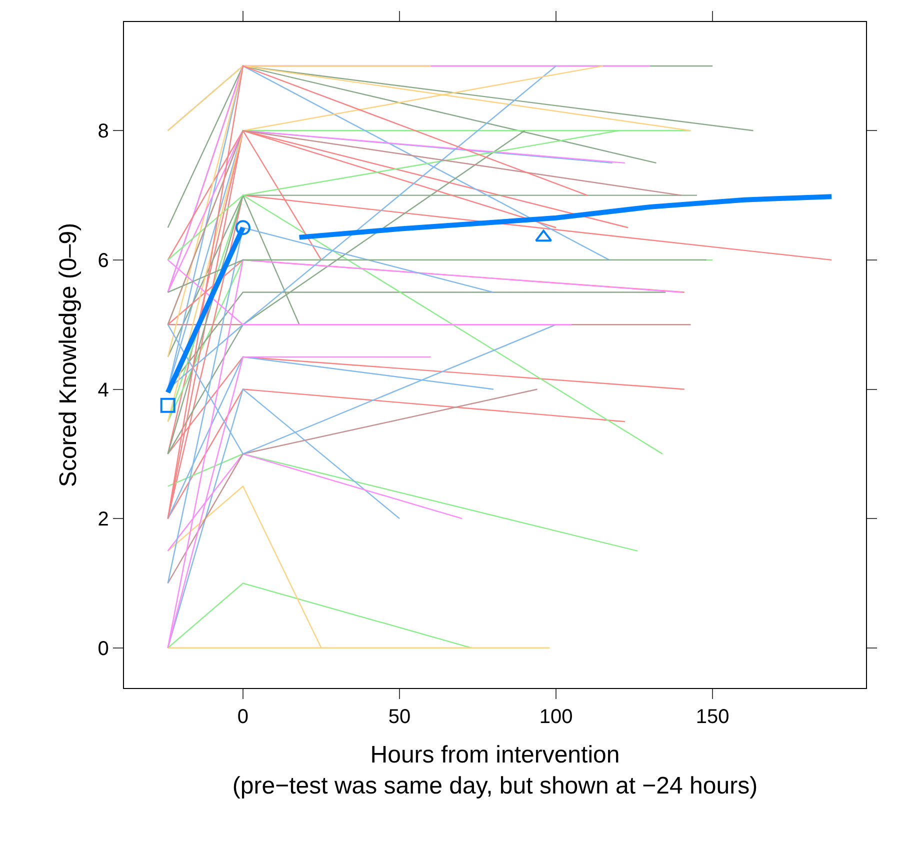 The image size is (909, 855). What do you see at coordinates (556, 717) in the screenshot?
I see `x-tick-label: 100` at bounding box center [556, 717].